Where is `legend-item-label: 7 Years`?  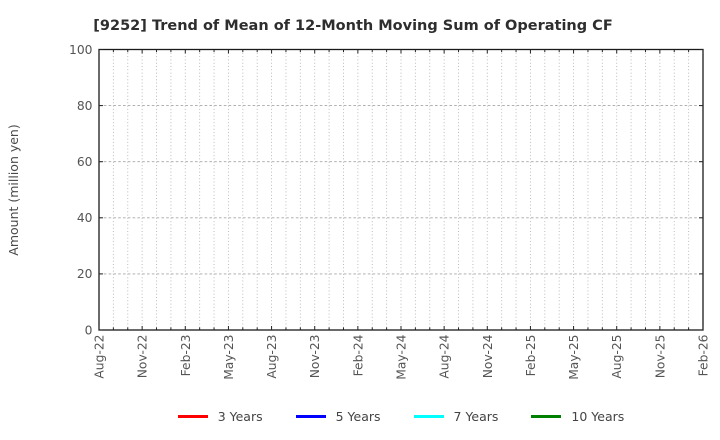
legend-item-label: 7 Years is located at coordinates (476, 416).